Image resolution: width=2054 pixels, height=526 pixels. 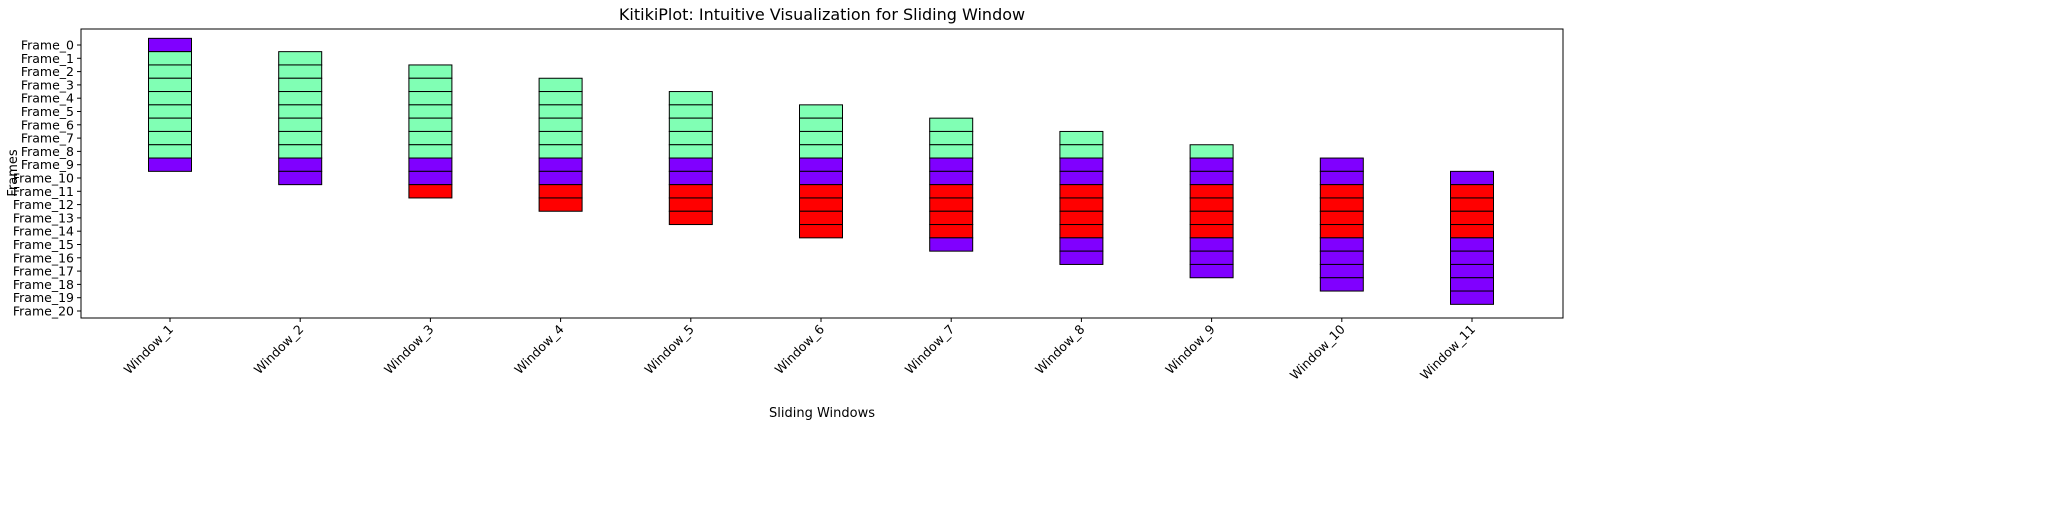 I want to click on y-tick-label: Frame_1, so click(x=47, y=58).